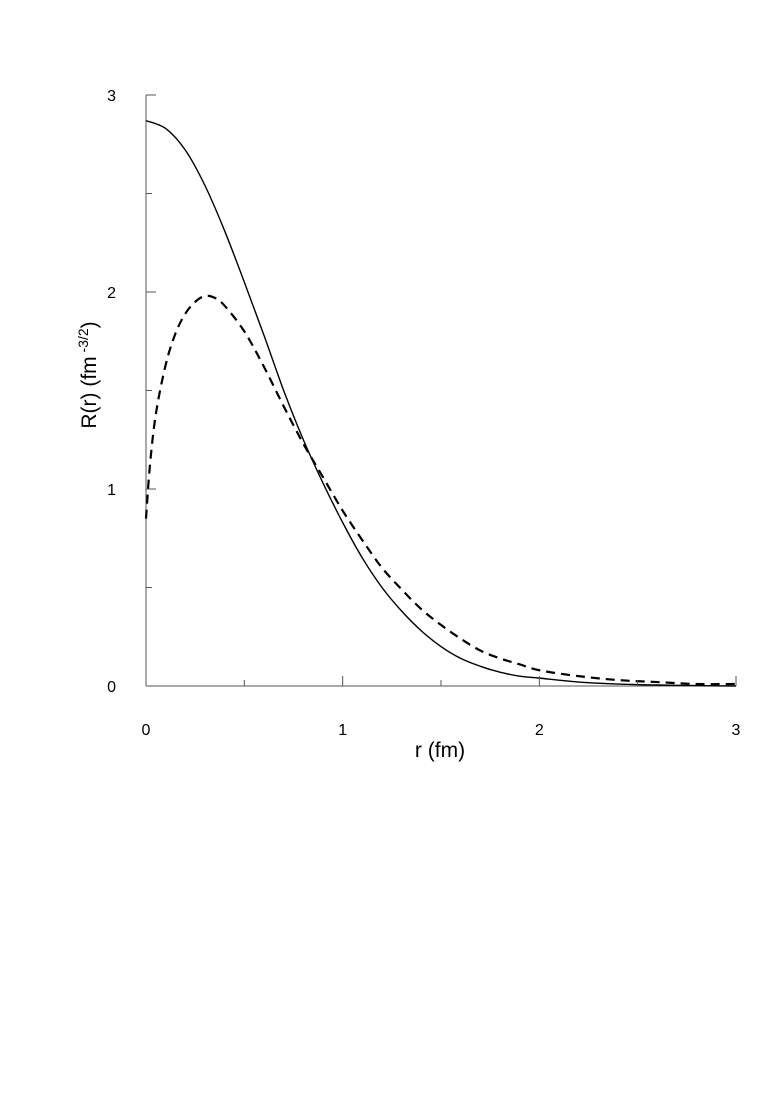 The width and height of the screenshot is (781, 1117). Describe the element at coordinates (111, 687) in the screenshot. I see `y-tick-label: 0` at that location.